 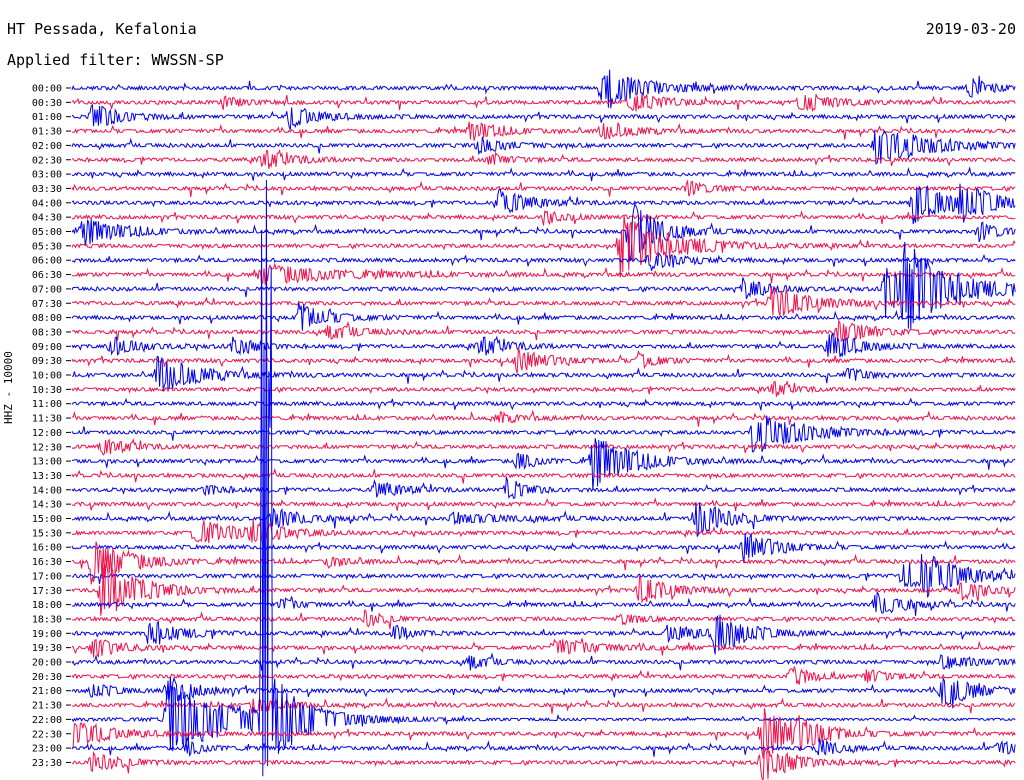 What do you see at coordinates (47, 218) in the screenshot?
I see `time-label-0430: 04:30` at bounding box center [47, 218].